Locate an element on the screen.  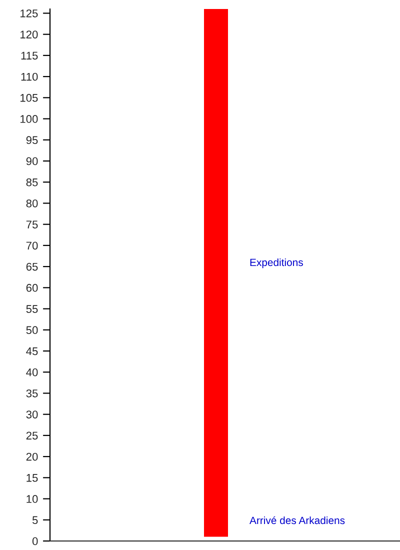
y-tick-label: 90 is located at coordinates (32, 161).